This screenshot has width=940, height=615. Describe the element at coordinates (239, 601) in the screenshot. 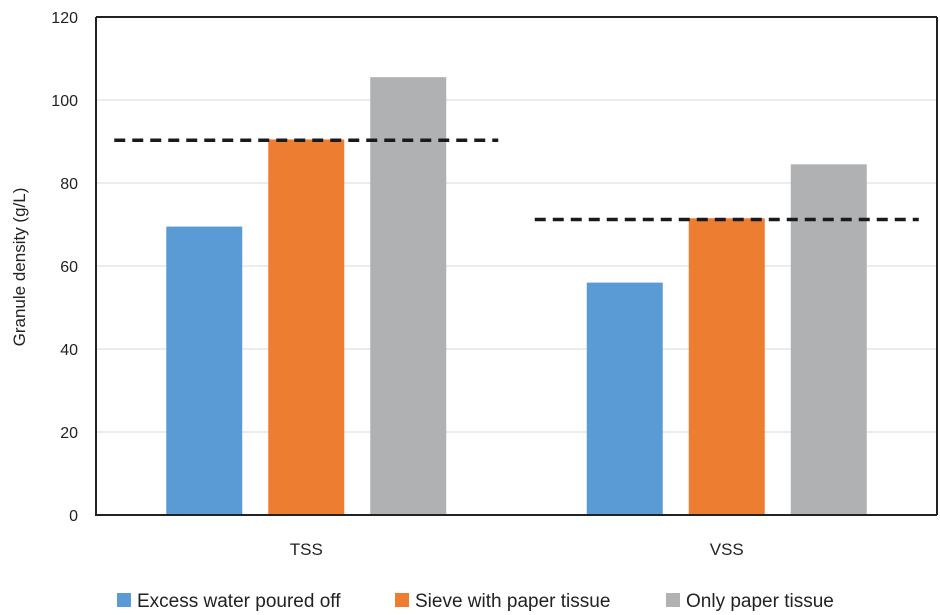

I see `legend-label: Excess water poured off` at that location.